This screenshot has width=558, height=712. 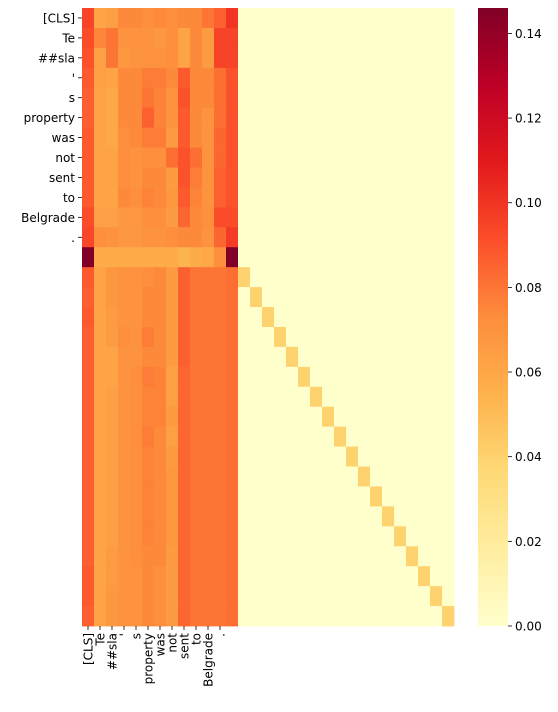 I want to click on colorbar-tick-label: 0.06, so click(x=528, y=373).